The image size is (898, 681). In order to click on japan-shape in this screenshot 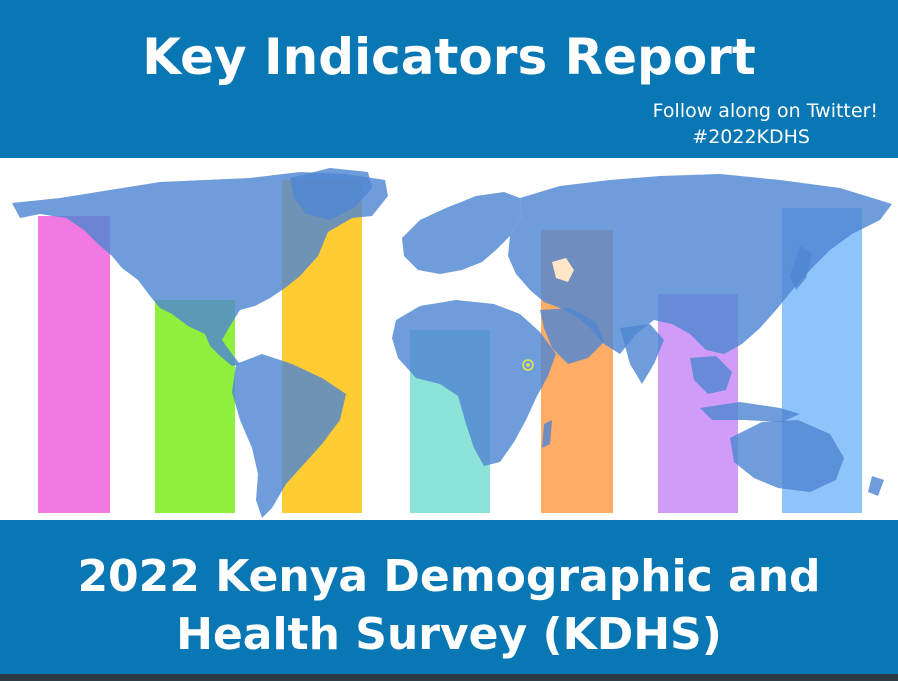, I will do `click(801, 268)`.